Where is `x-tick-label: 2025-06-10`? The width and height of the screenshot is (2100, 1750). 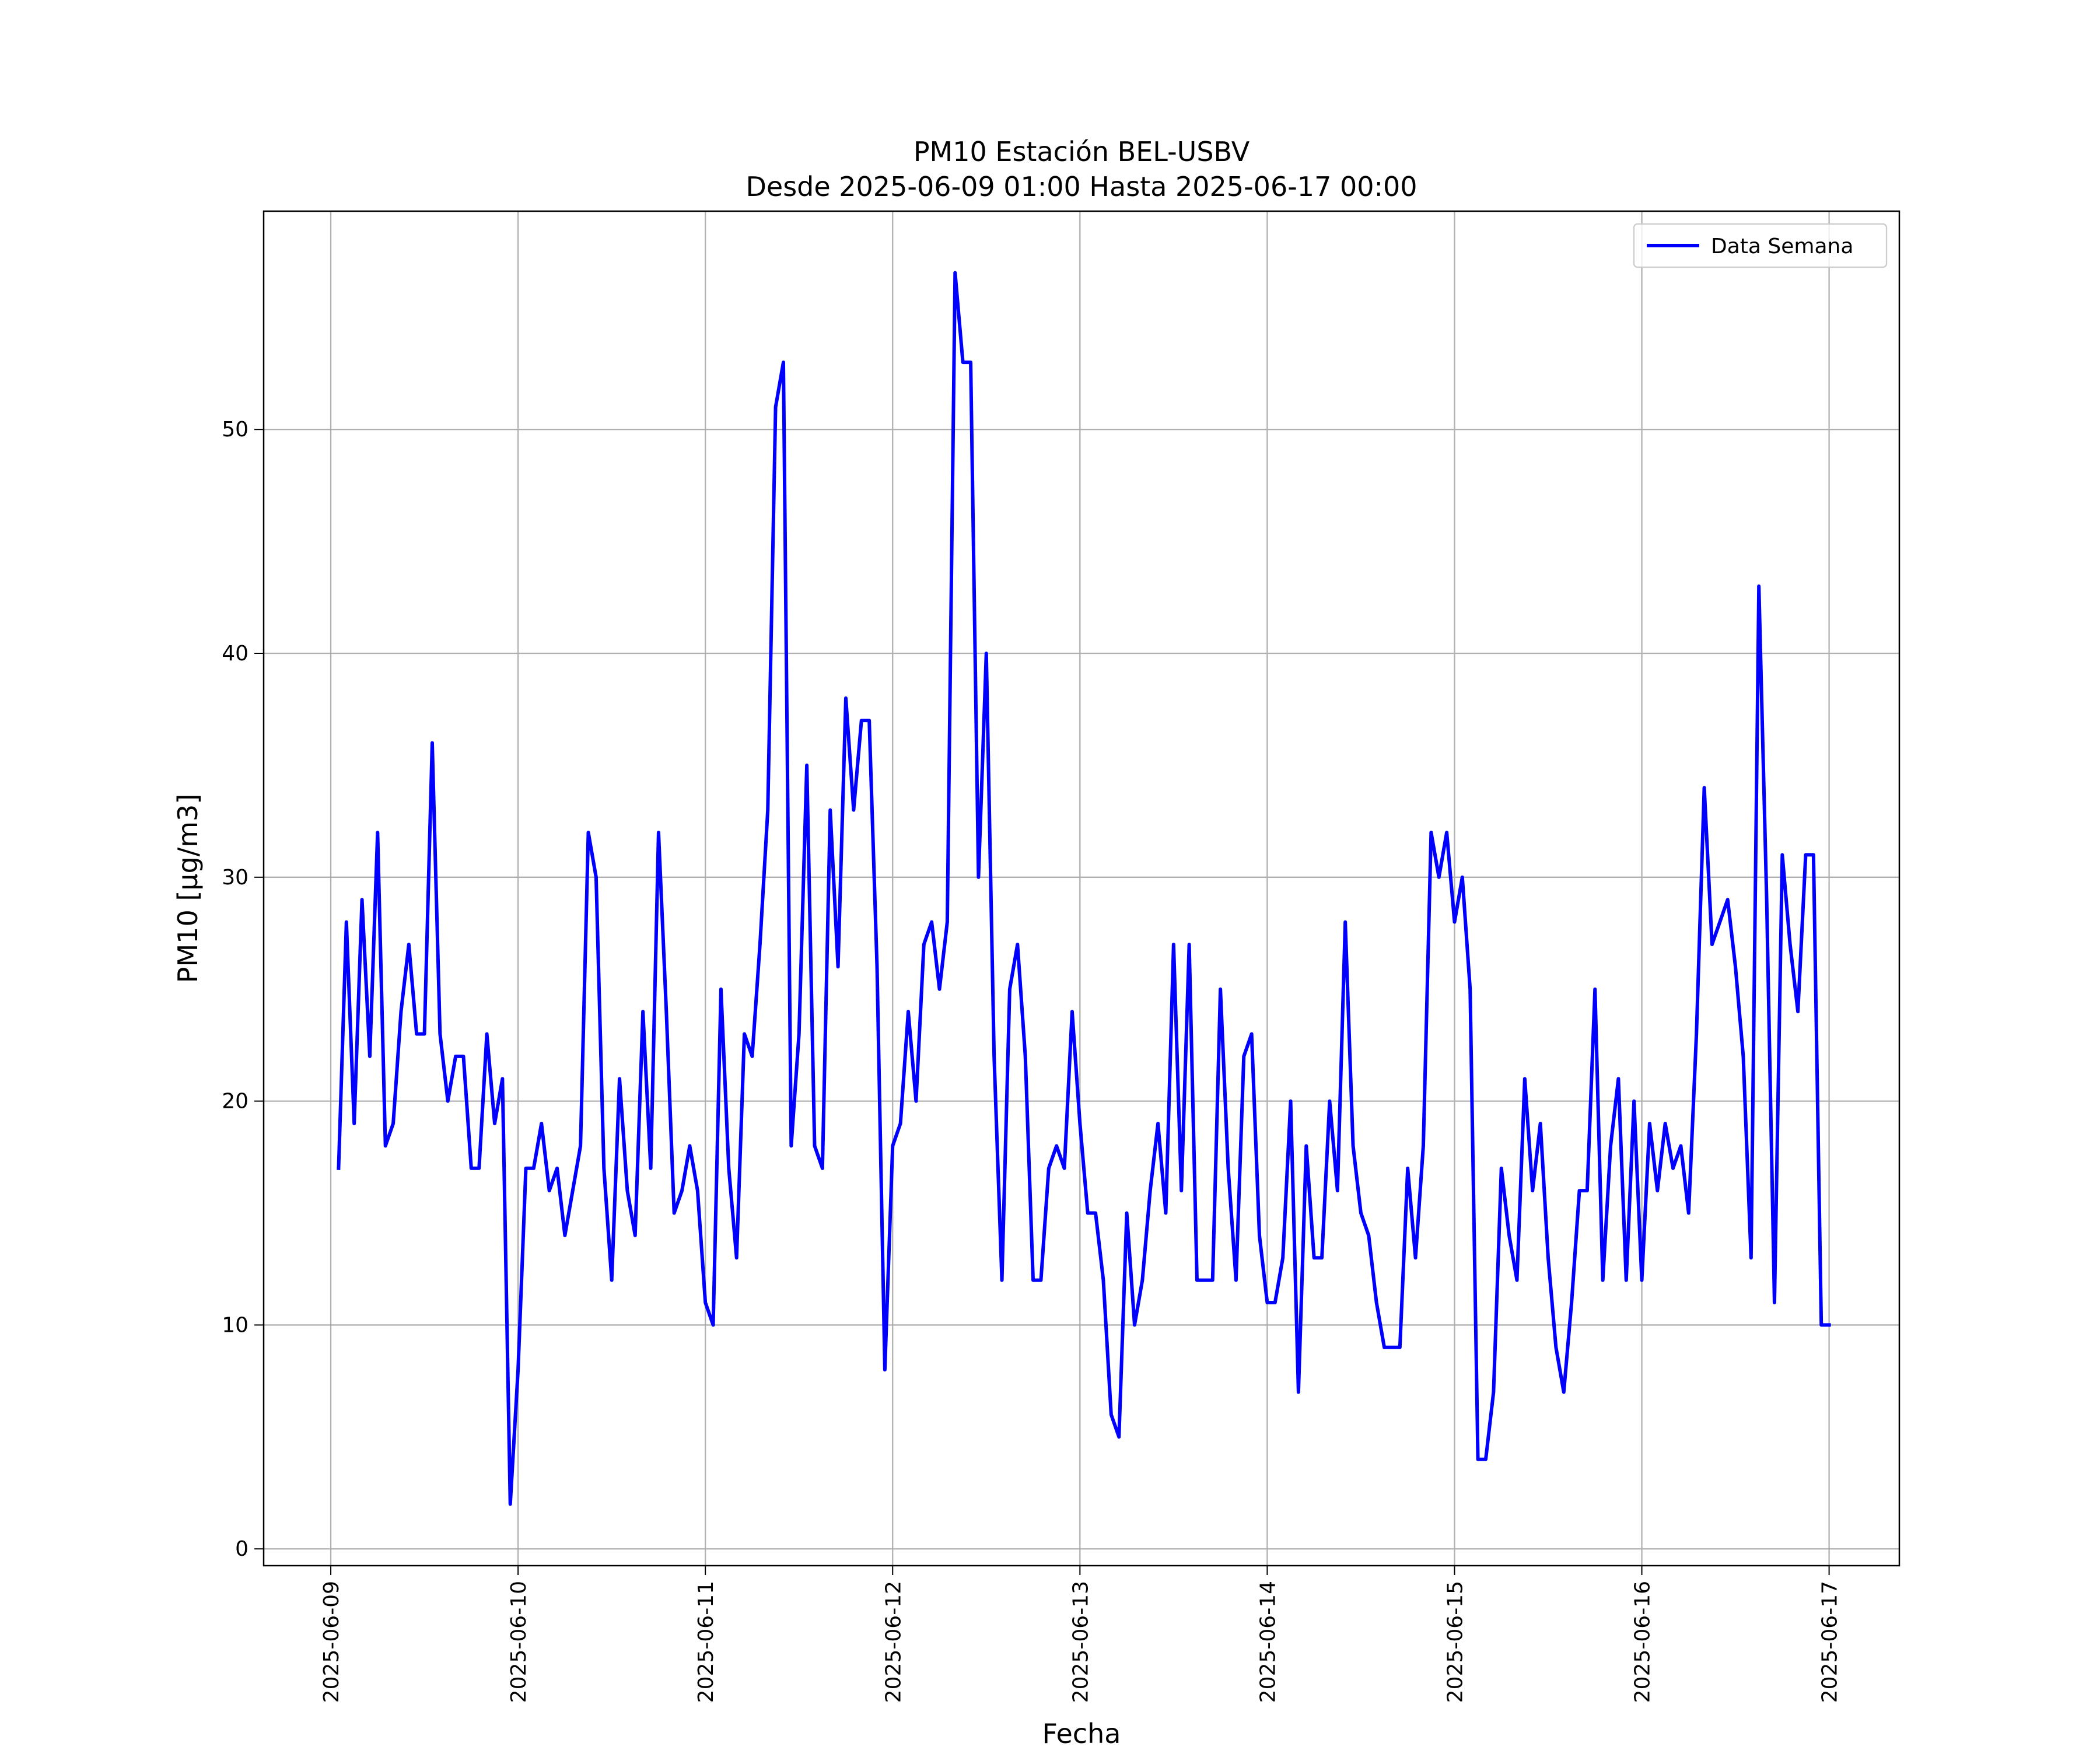 x-tick-label: 2025-06-10 is located at coordinates (519, 1642).